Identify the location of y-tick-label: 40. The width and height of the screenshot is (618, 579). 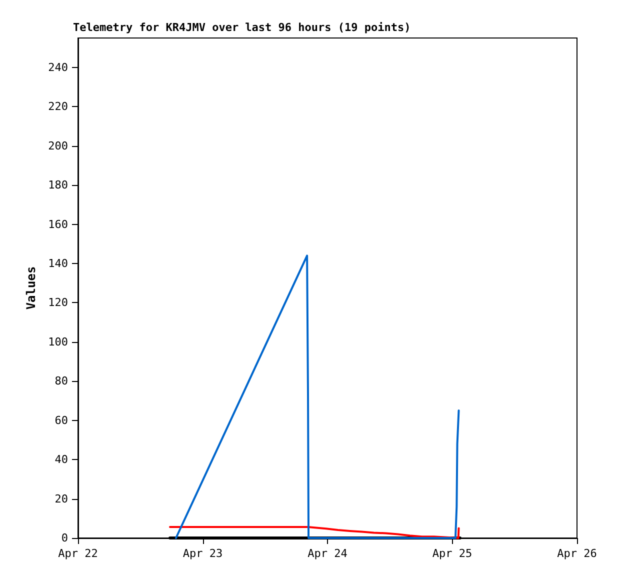
(61, 459).